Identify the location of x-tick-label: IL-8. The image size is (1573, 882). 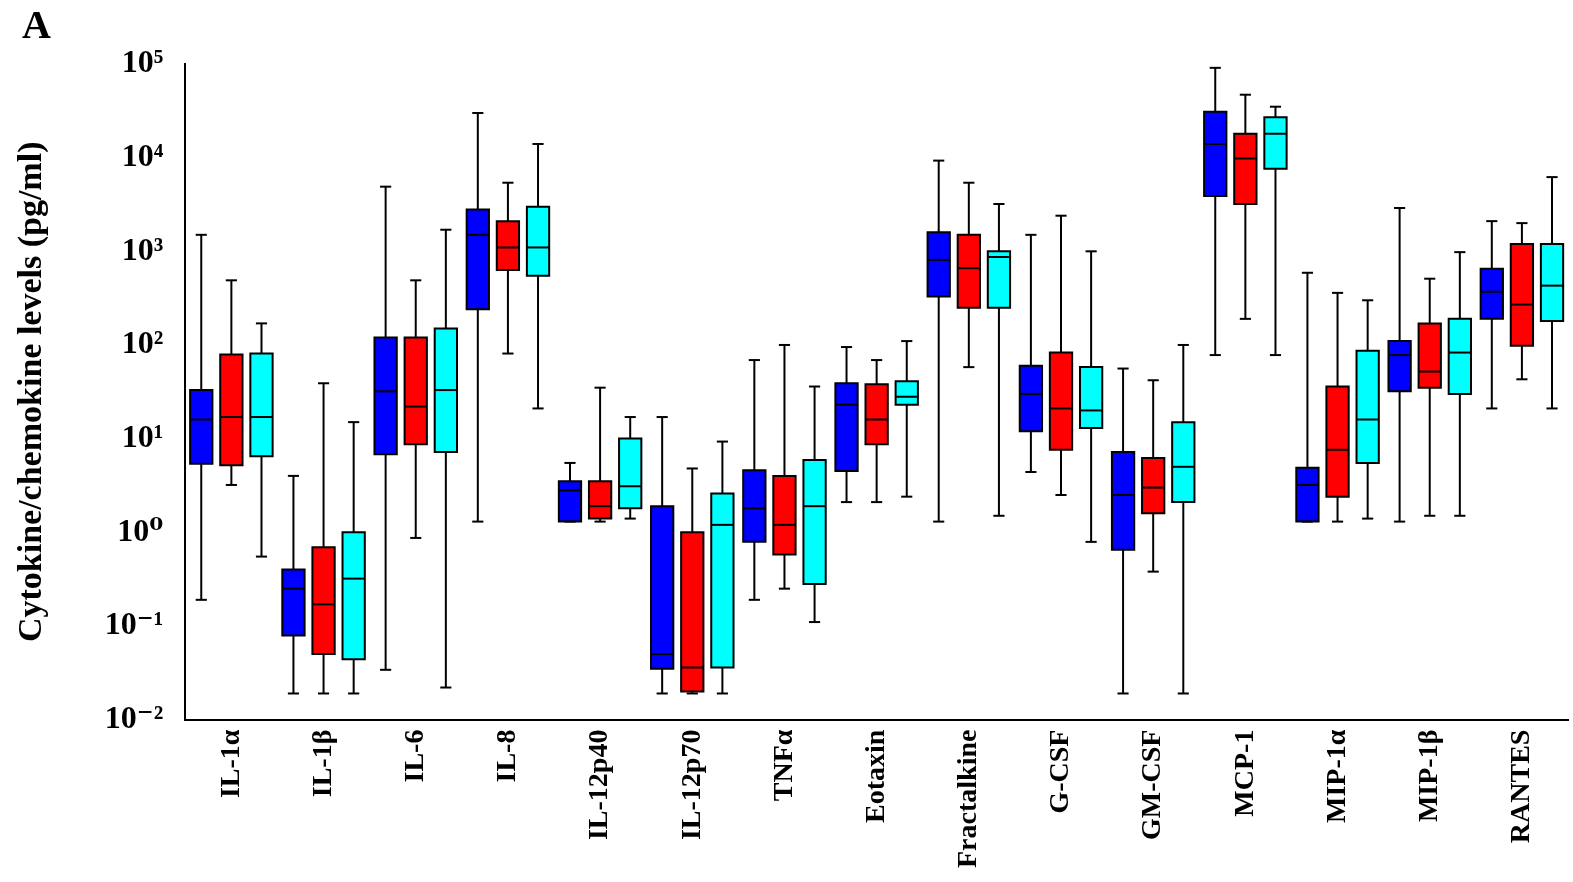
(506, 756).